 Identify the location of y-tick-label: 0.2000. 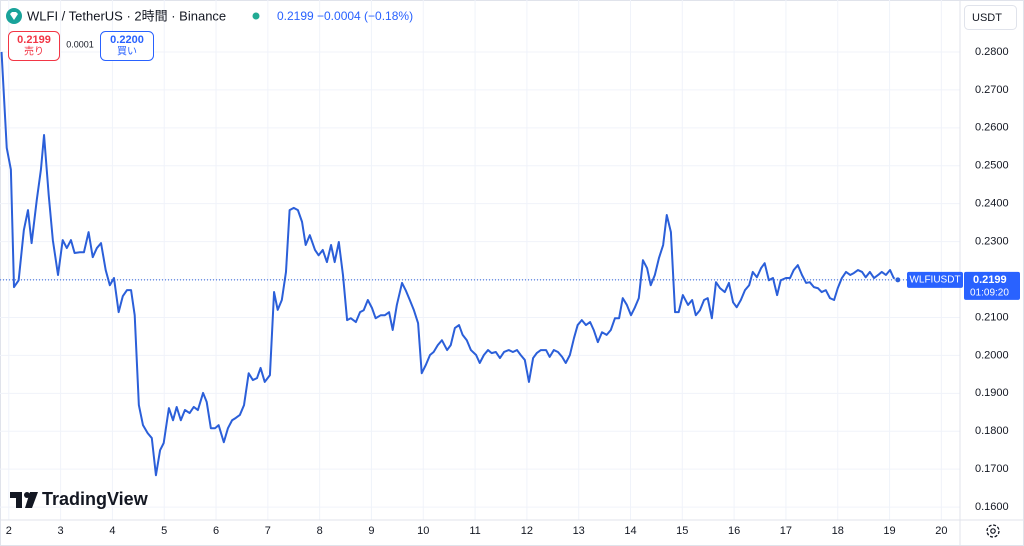
(992, 355).